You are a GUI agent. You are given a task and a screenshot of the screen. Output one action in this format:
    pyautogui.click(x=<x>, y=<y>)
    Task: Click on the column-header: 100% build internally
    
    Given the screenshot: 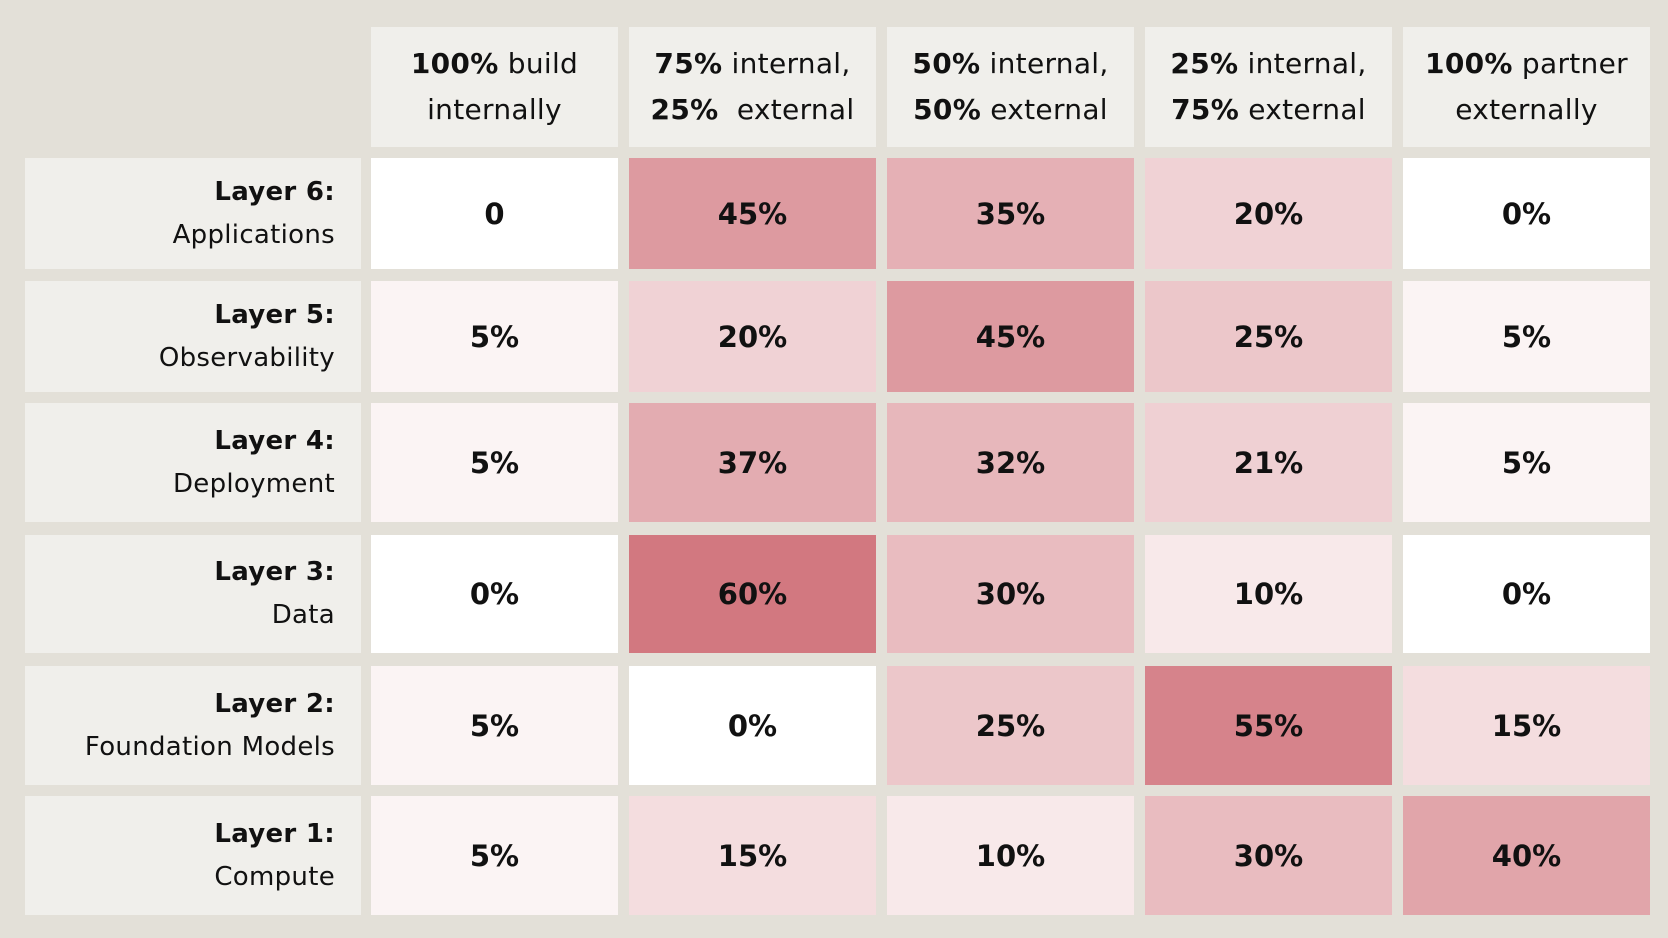 What is the action you would take?
    pyautogui.click(x=494, y=87)
    